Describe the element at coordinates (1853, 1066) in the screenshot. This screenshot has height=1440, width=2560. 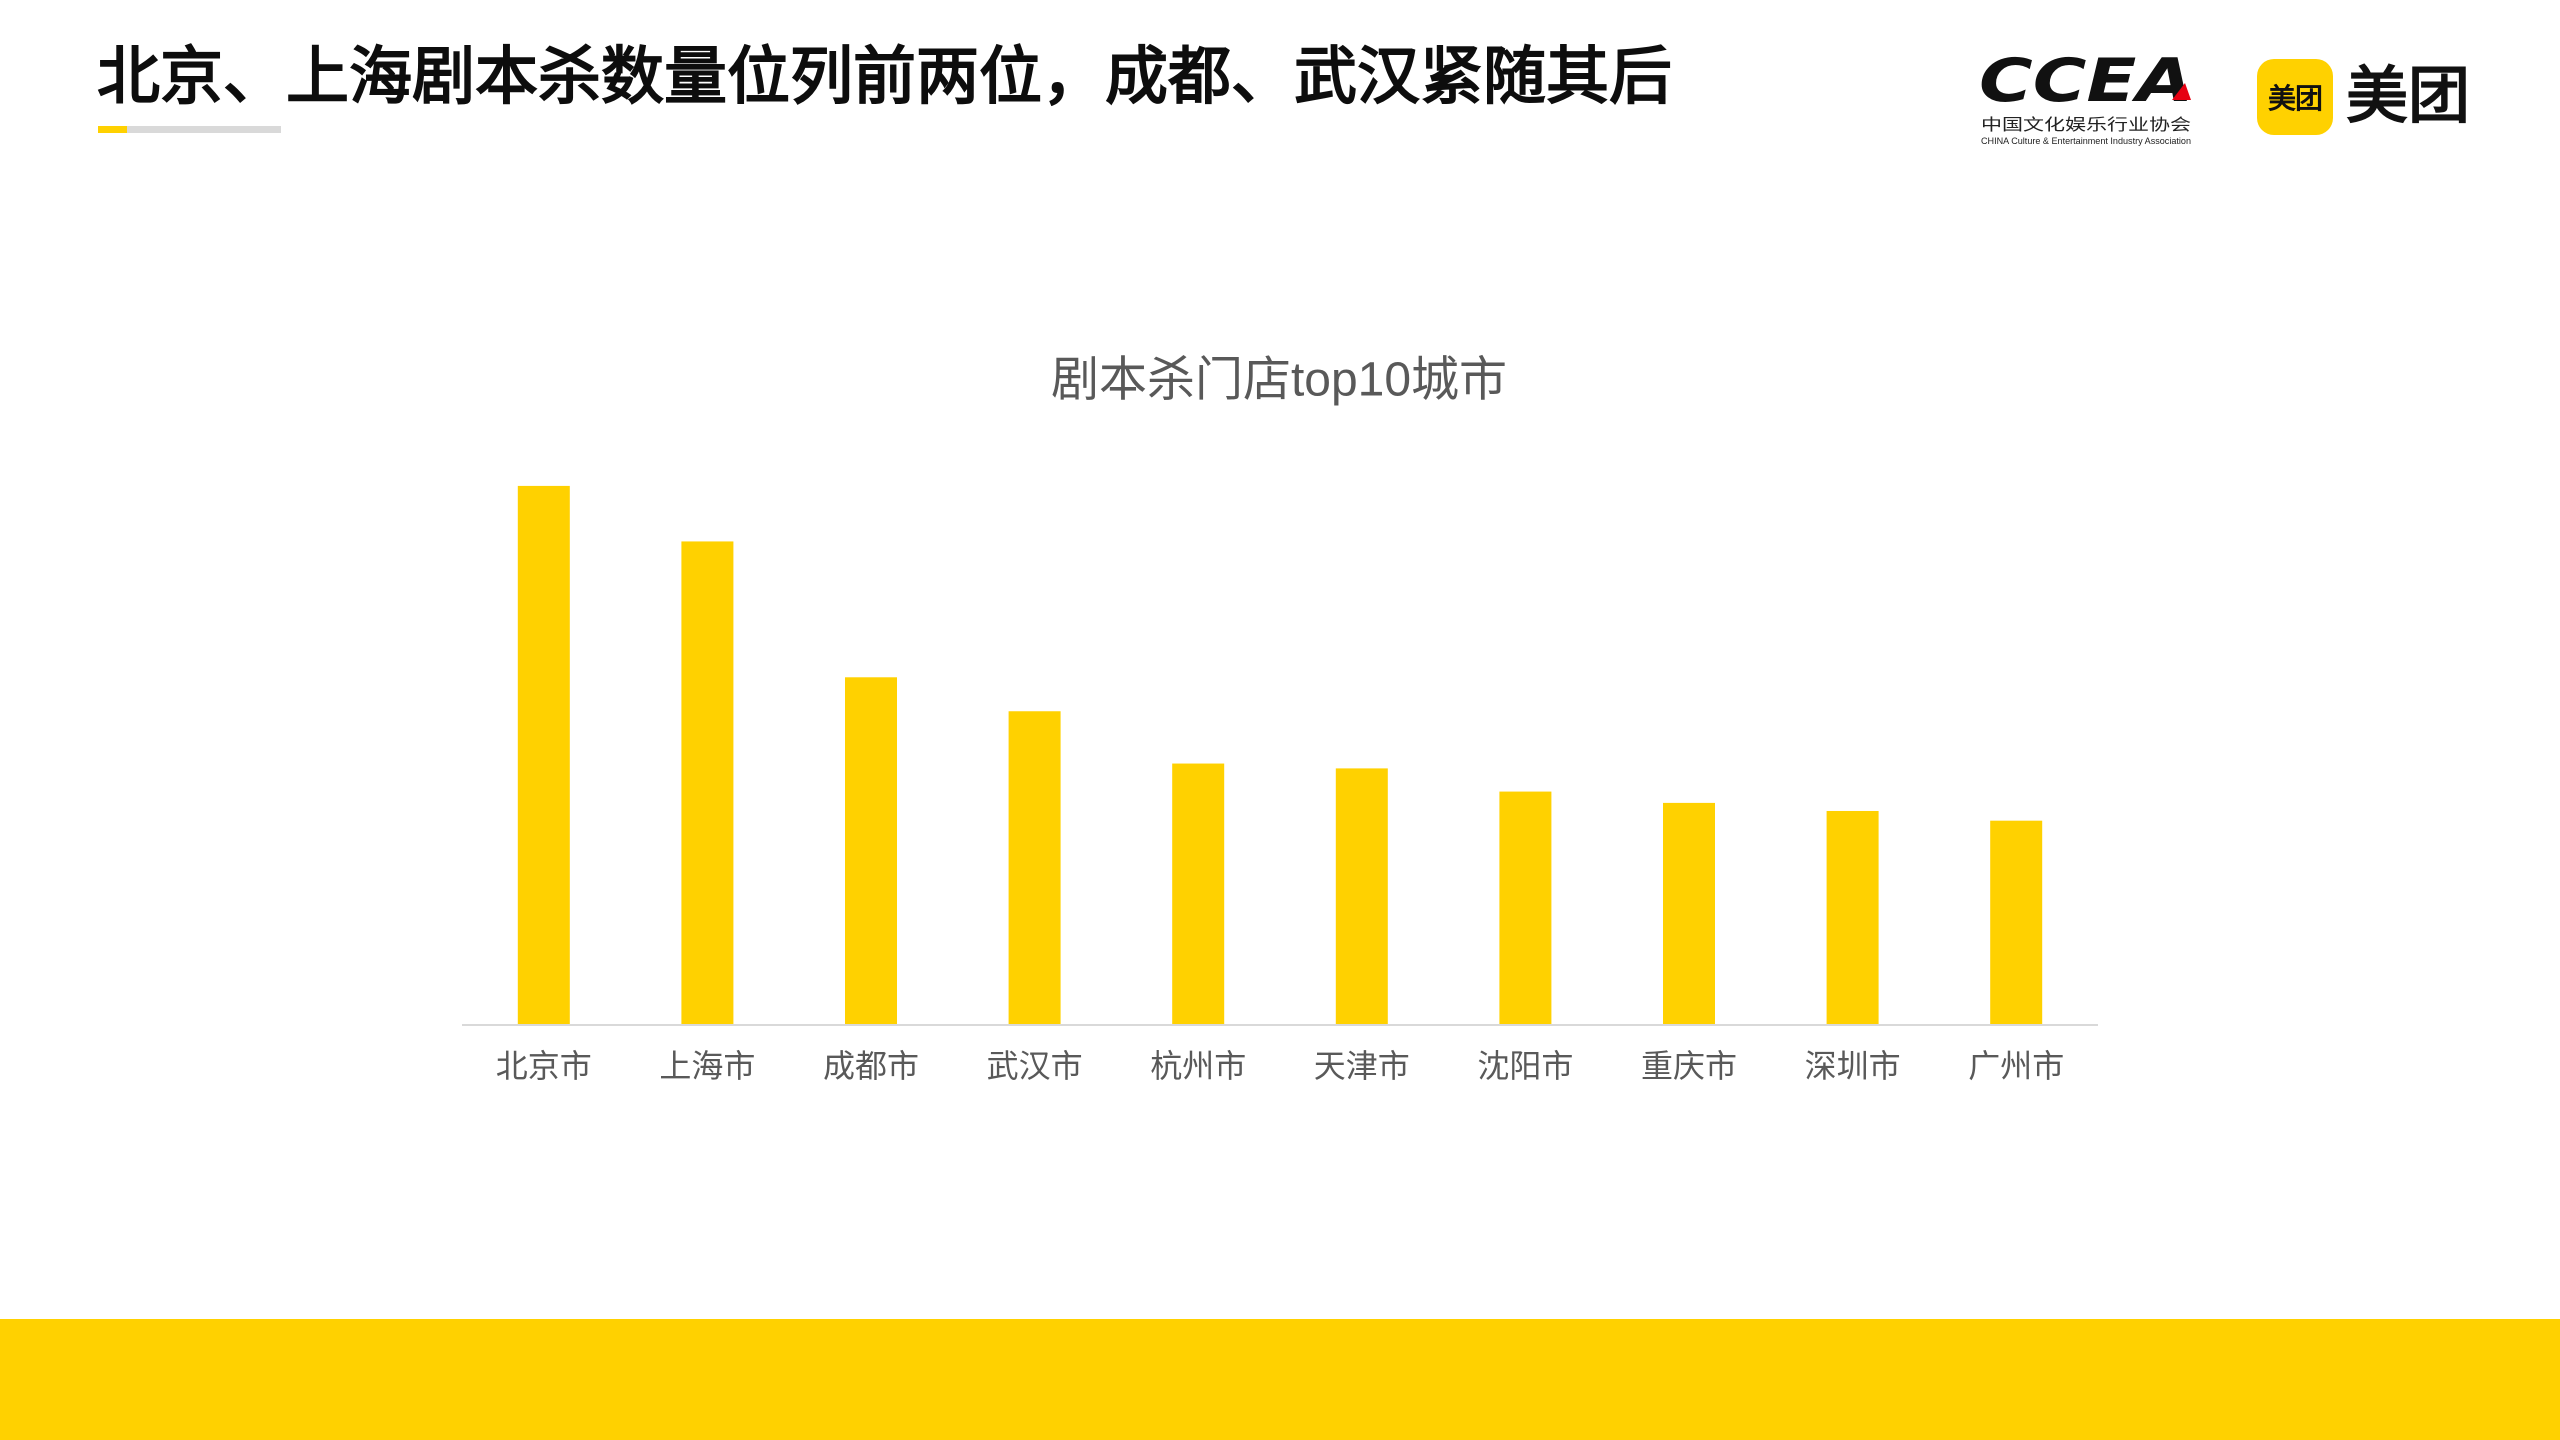
I see `x-tick-label: 深圳市` at that location.